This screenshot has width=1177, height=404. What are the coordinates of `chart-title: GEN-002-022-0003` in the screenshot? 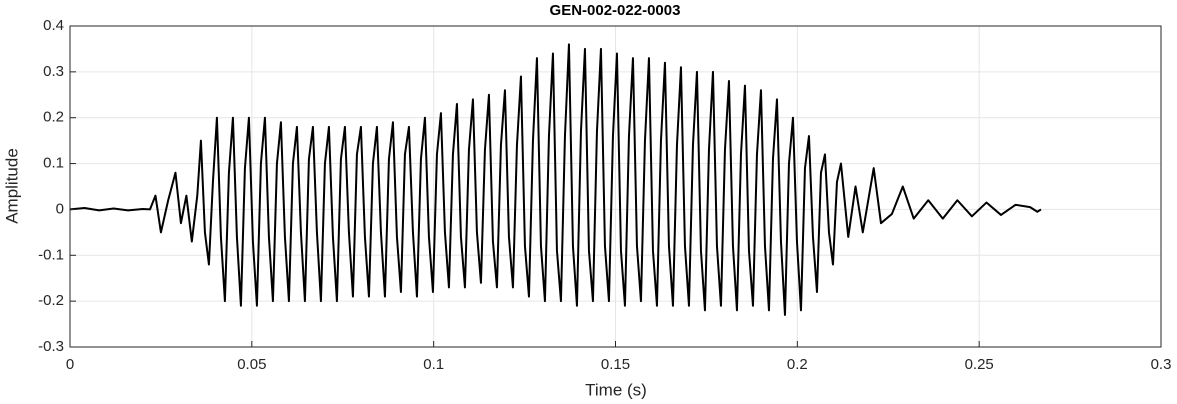 It's located at (615, 10).